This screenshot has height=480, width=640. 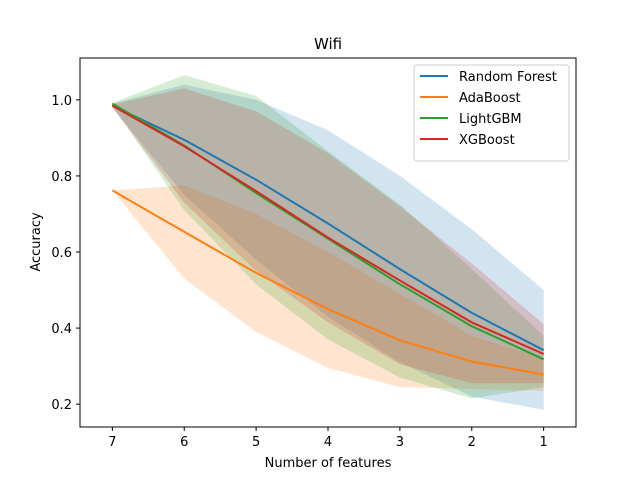 I want to click on y-tick-label: 0.8, so click(x=61, y=177).